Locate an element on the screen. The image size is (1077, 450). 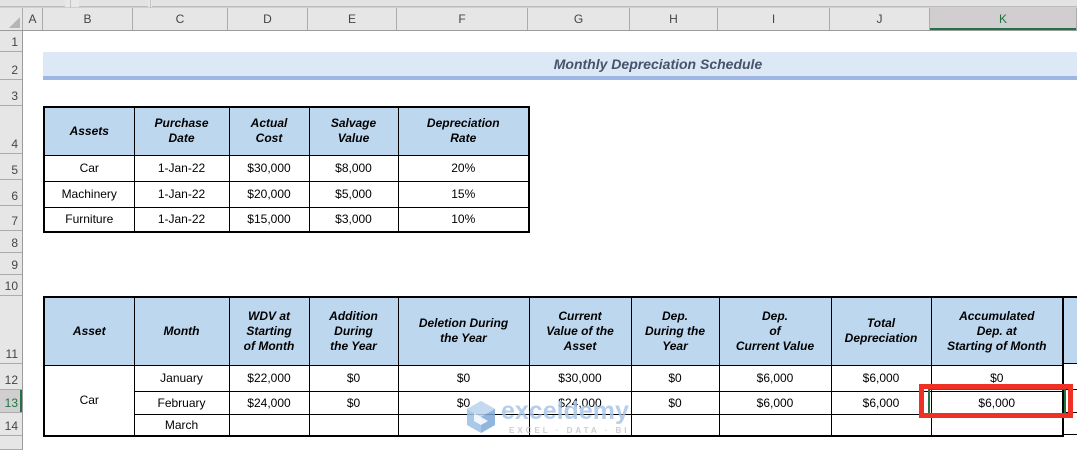
header-cell: Salvage Value is located at coordinates (353, 131).